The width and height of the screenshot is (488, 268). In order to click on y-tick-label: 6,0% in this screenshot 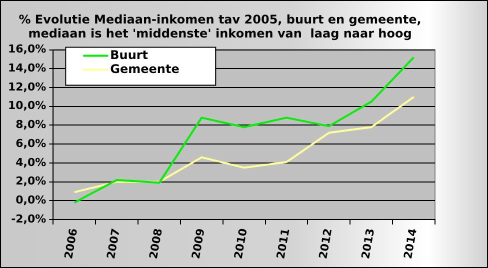, I will do `click(31, 143)`.